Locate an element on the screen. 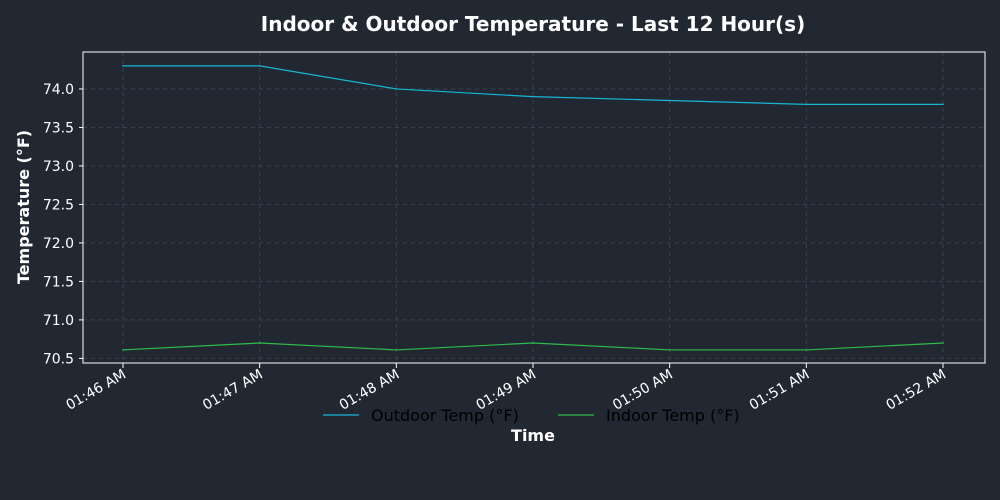  legend-item: Outdoor Temp (°F) is located at coordinates (421, 415).